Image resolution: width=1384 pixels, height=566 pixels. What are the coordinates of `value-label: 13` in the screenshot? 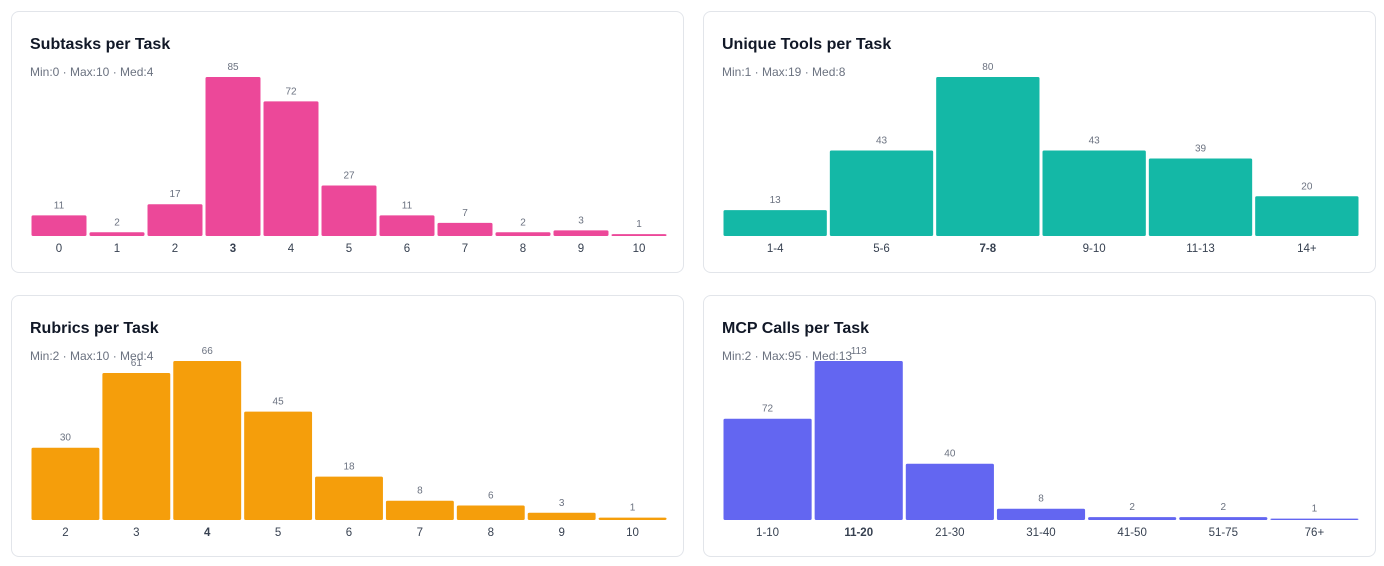 It's located at (776, 200).